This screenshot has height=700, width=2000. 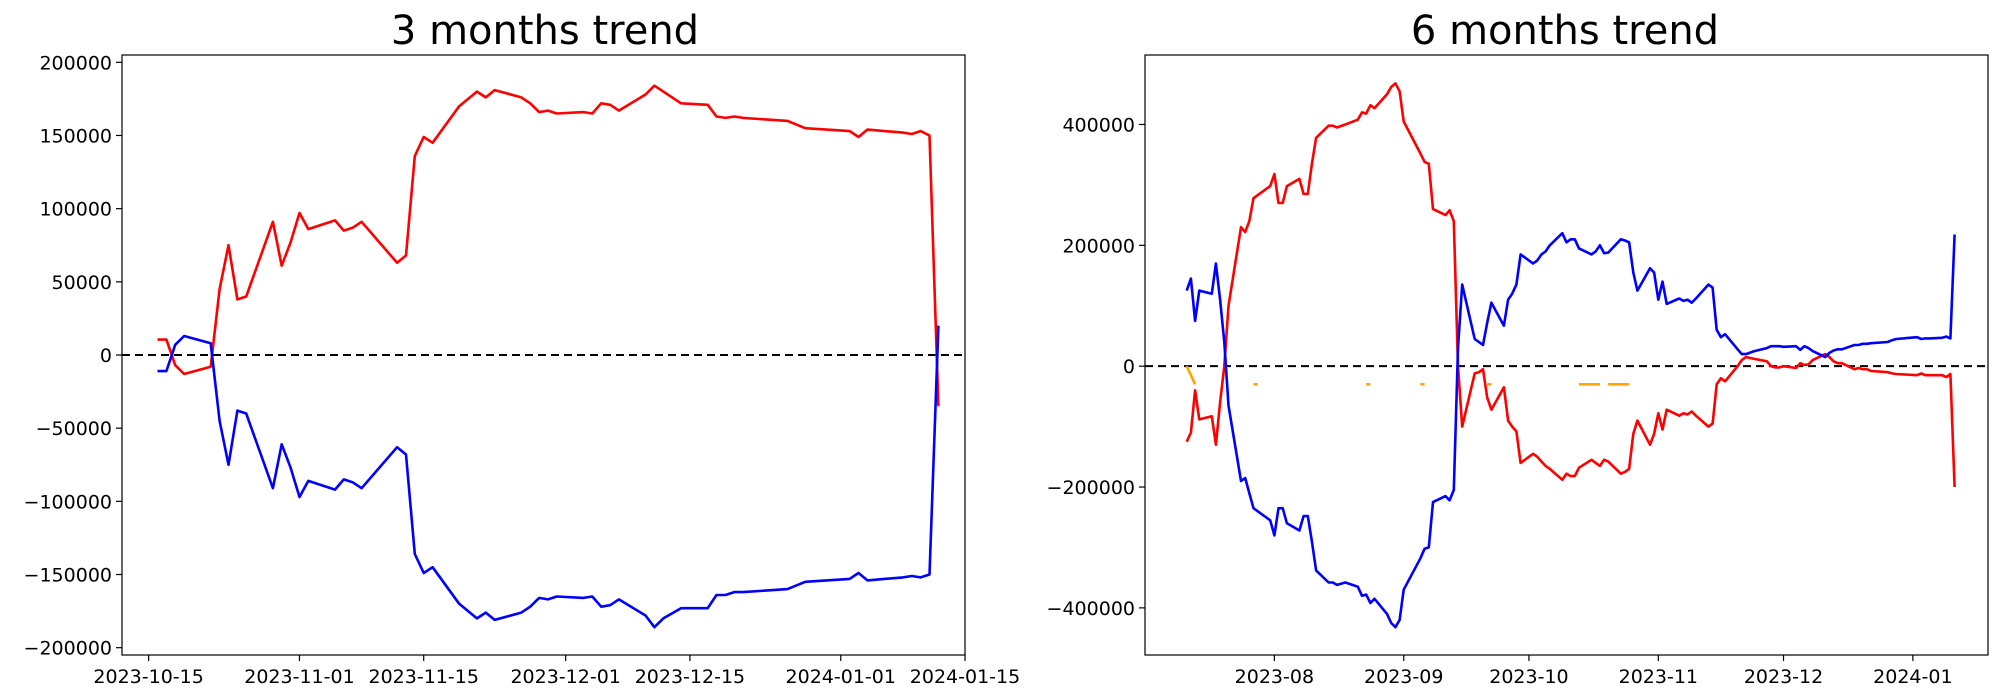 What do you see at coordinates (690, 677) in the screenshot?
I see `x-tick-label: 2023-12-15` at bounding box center [690, 677].